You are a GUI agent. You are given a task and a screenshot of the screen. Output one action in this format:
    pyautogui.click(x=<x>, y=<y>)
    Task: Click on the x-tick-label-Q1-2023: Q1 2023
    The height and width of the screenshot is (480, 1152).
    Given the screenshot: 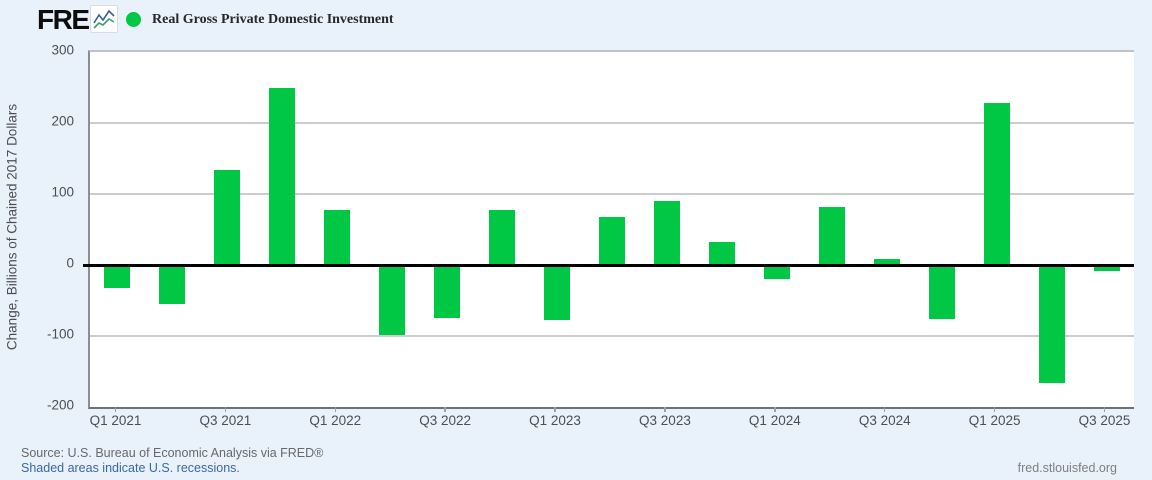 What is the action you would take?
    pyautogui.click(x=555, y=420)
    